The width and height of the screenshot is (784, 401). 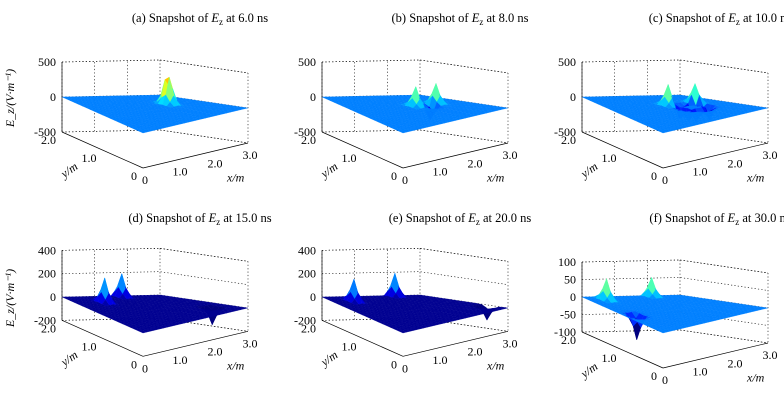 What do you see at coordinates (307, 250) in the screenshot?
I see `z-tick-label: 400` at bounding box center [307, 250].